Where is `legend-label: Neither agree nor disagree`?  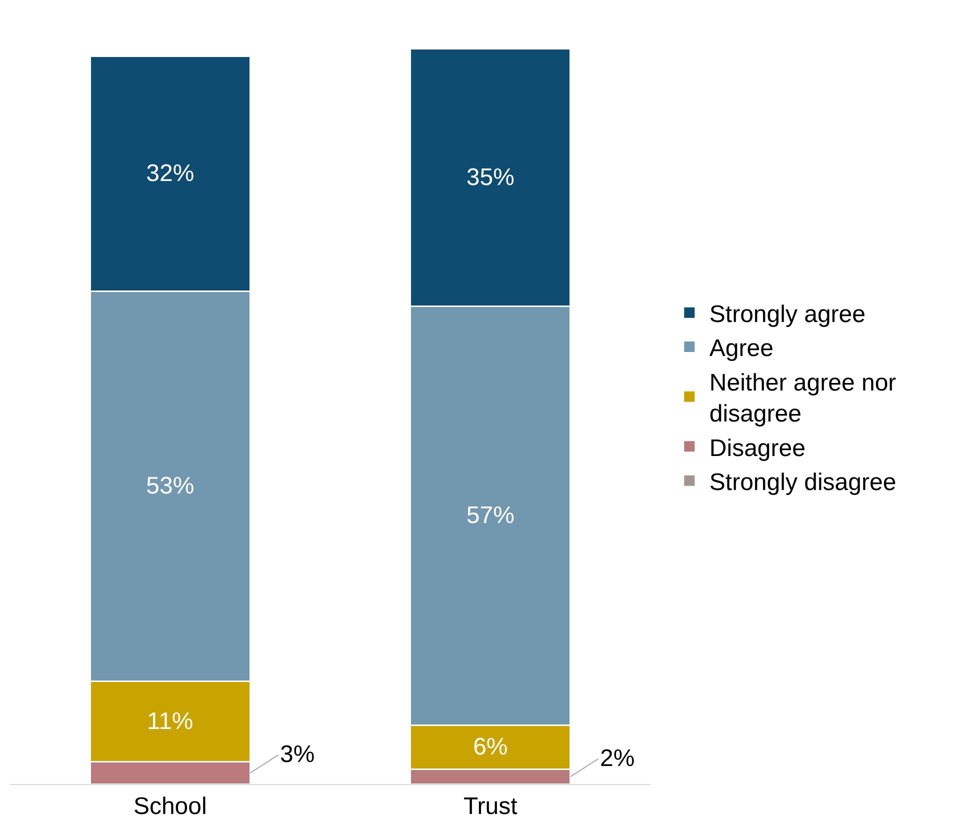
legend-label: Neither agree nor disagree is located at coordinates (802, 398).